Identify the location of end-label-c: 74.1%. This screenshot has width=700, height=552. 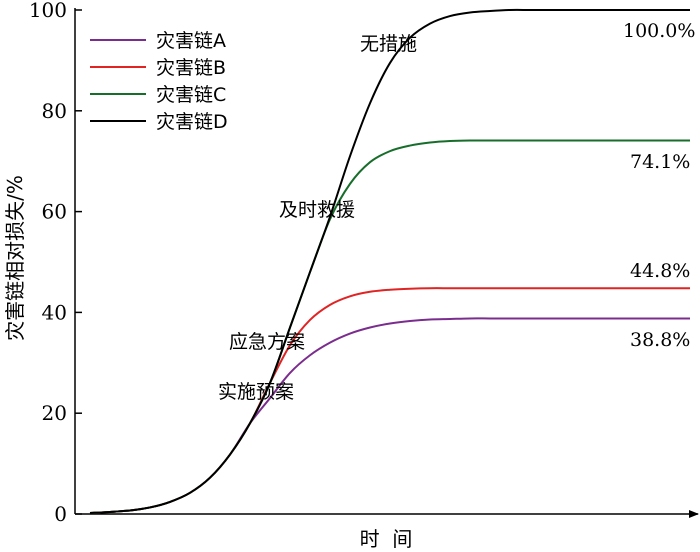
(660, 162).